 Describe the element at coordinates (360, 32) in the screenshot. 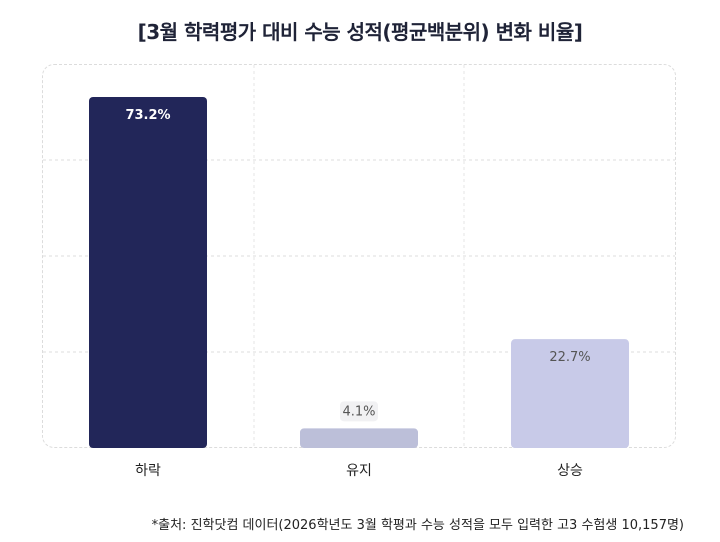

I see `chart-title: [3월 학력평가 대비 수능 성적(평균백분위) 변화 비율]` at that location.